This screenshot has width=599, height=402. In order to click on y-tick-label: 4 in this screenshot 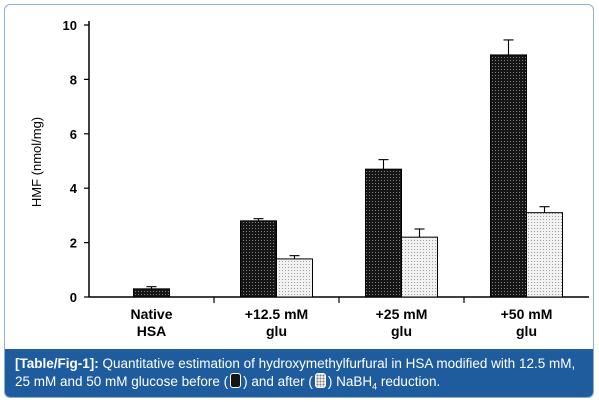, I will do `click(74, 188)`.